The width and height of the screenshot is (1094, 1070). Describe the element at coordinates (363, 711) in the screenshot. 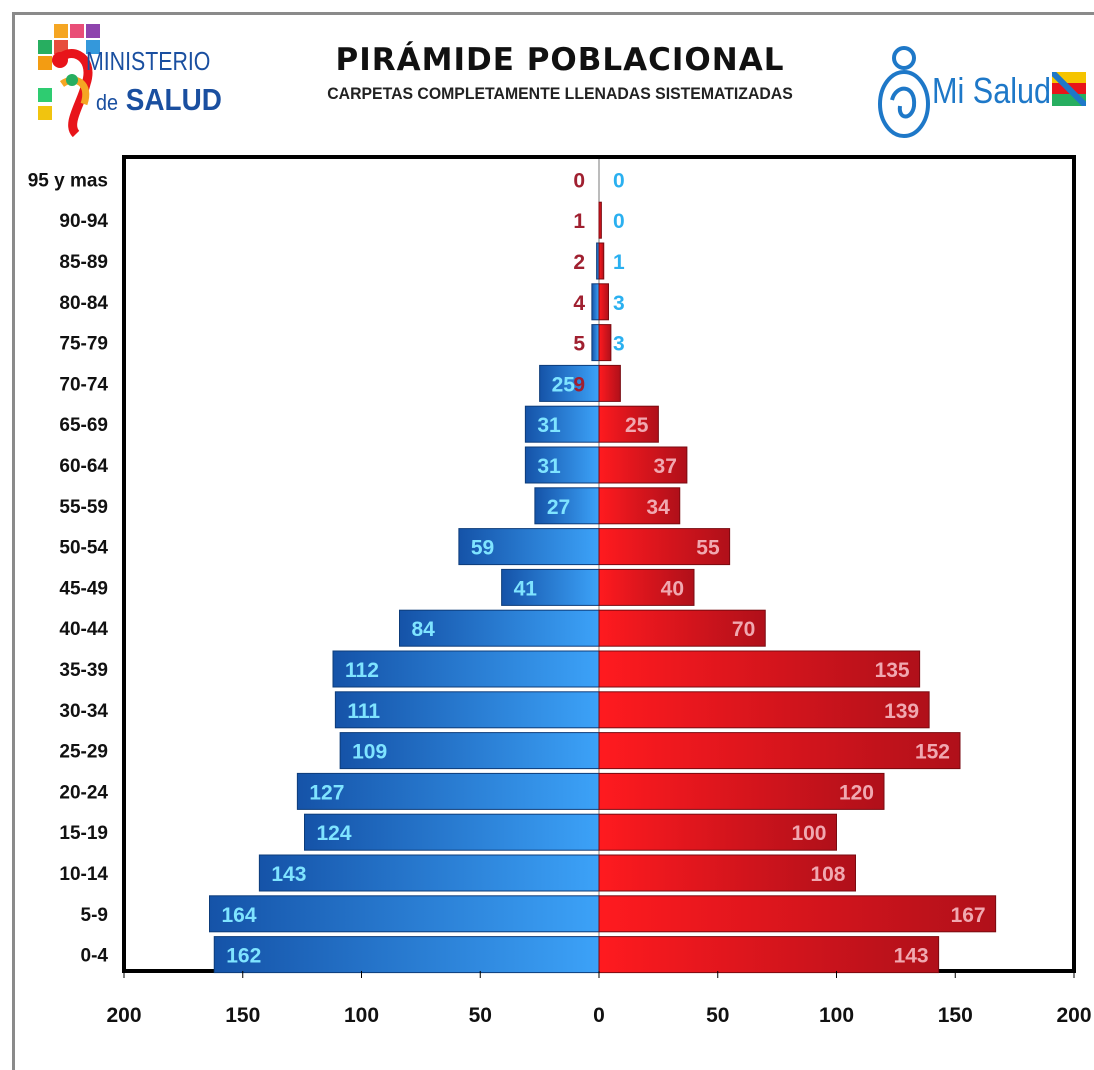

I see `data-label-left: 111` at that location.